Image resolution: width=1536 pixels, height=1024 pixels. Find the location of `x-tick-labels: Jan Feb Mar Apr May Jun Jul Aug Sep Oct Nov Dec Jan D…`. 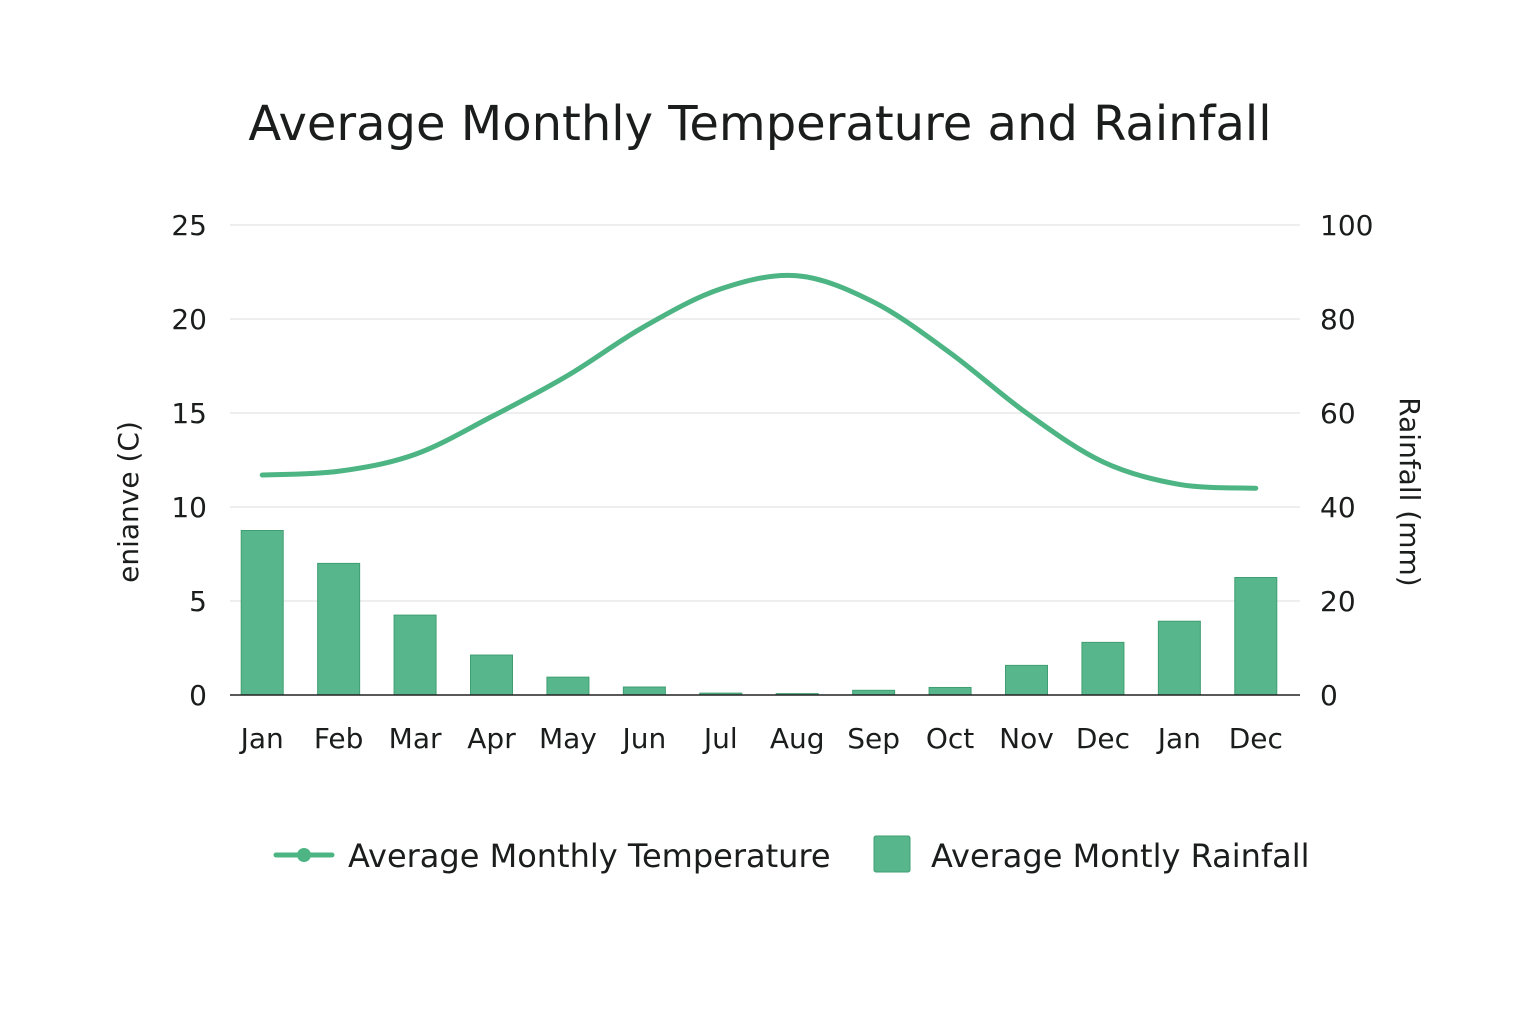

x-tick-labels: Jan Feb Mar Apr May Jun Jul Aug Sep Oct Nov Dec Jan D… is located at coordinates (761, 738).